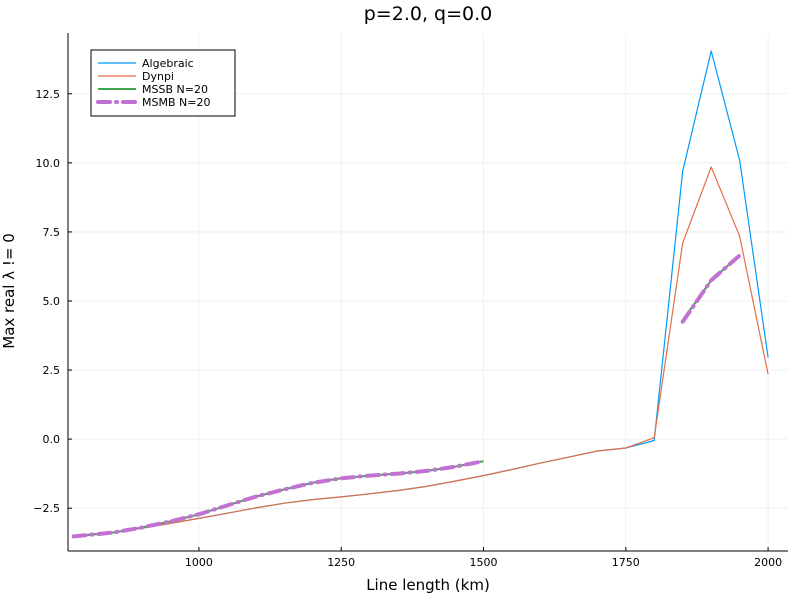 This screenshot has height=600, width=800. What do you see at coordinates (175, 89) in the screenshot?
I see `legend-label: MSSB N=20` at bounding box center [175, 89].